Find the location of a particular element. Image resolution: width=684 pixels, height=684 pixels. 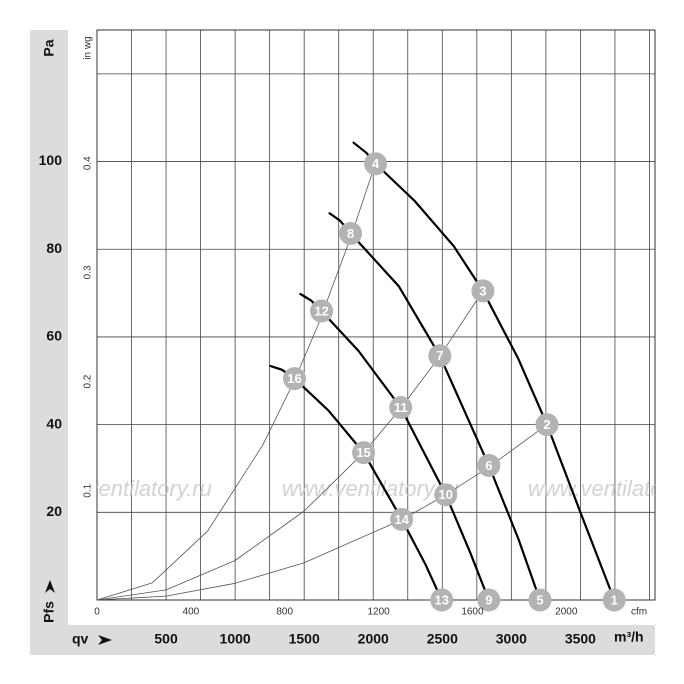

point-label: 1 is located at coordinates (614, 599).